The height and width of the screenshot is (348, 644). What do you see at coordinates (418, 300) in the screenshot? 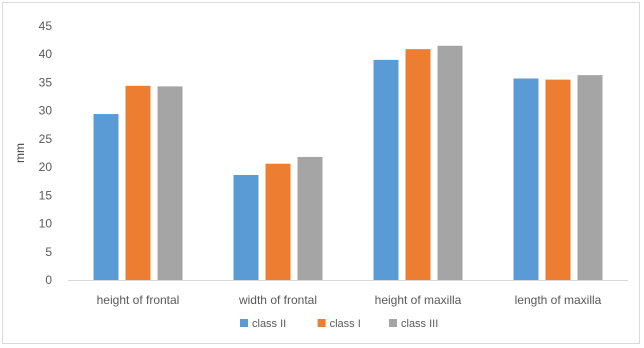
I see `x-category-label: height of maxilla` at bounding box center [418, 300].